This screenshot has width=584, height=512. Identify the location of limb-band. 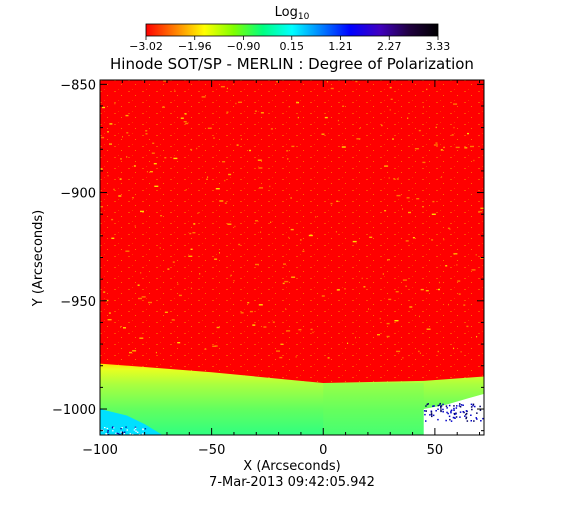
(292, 399).